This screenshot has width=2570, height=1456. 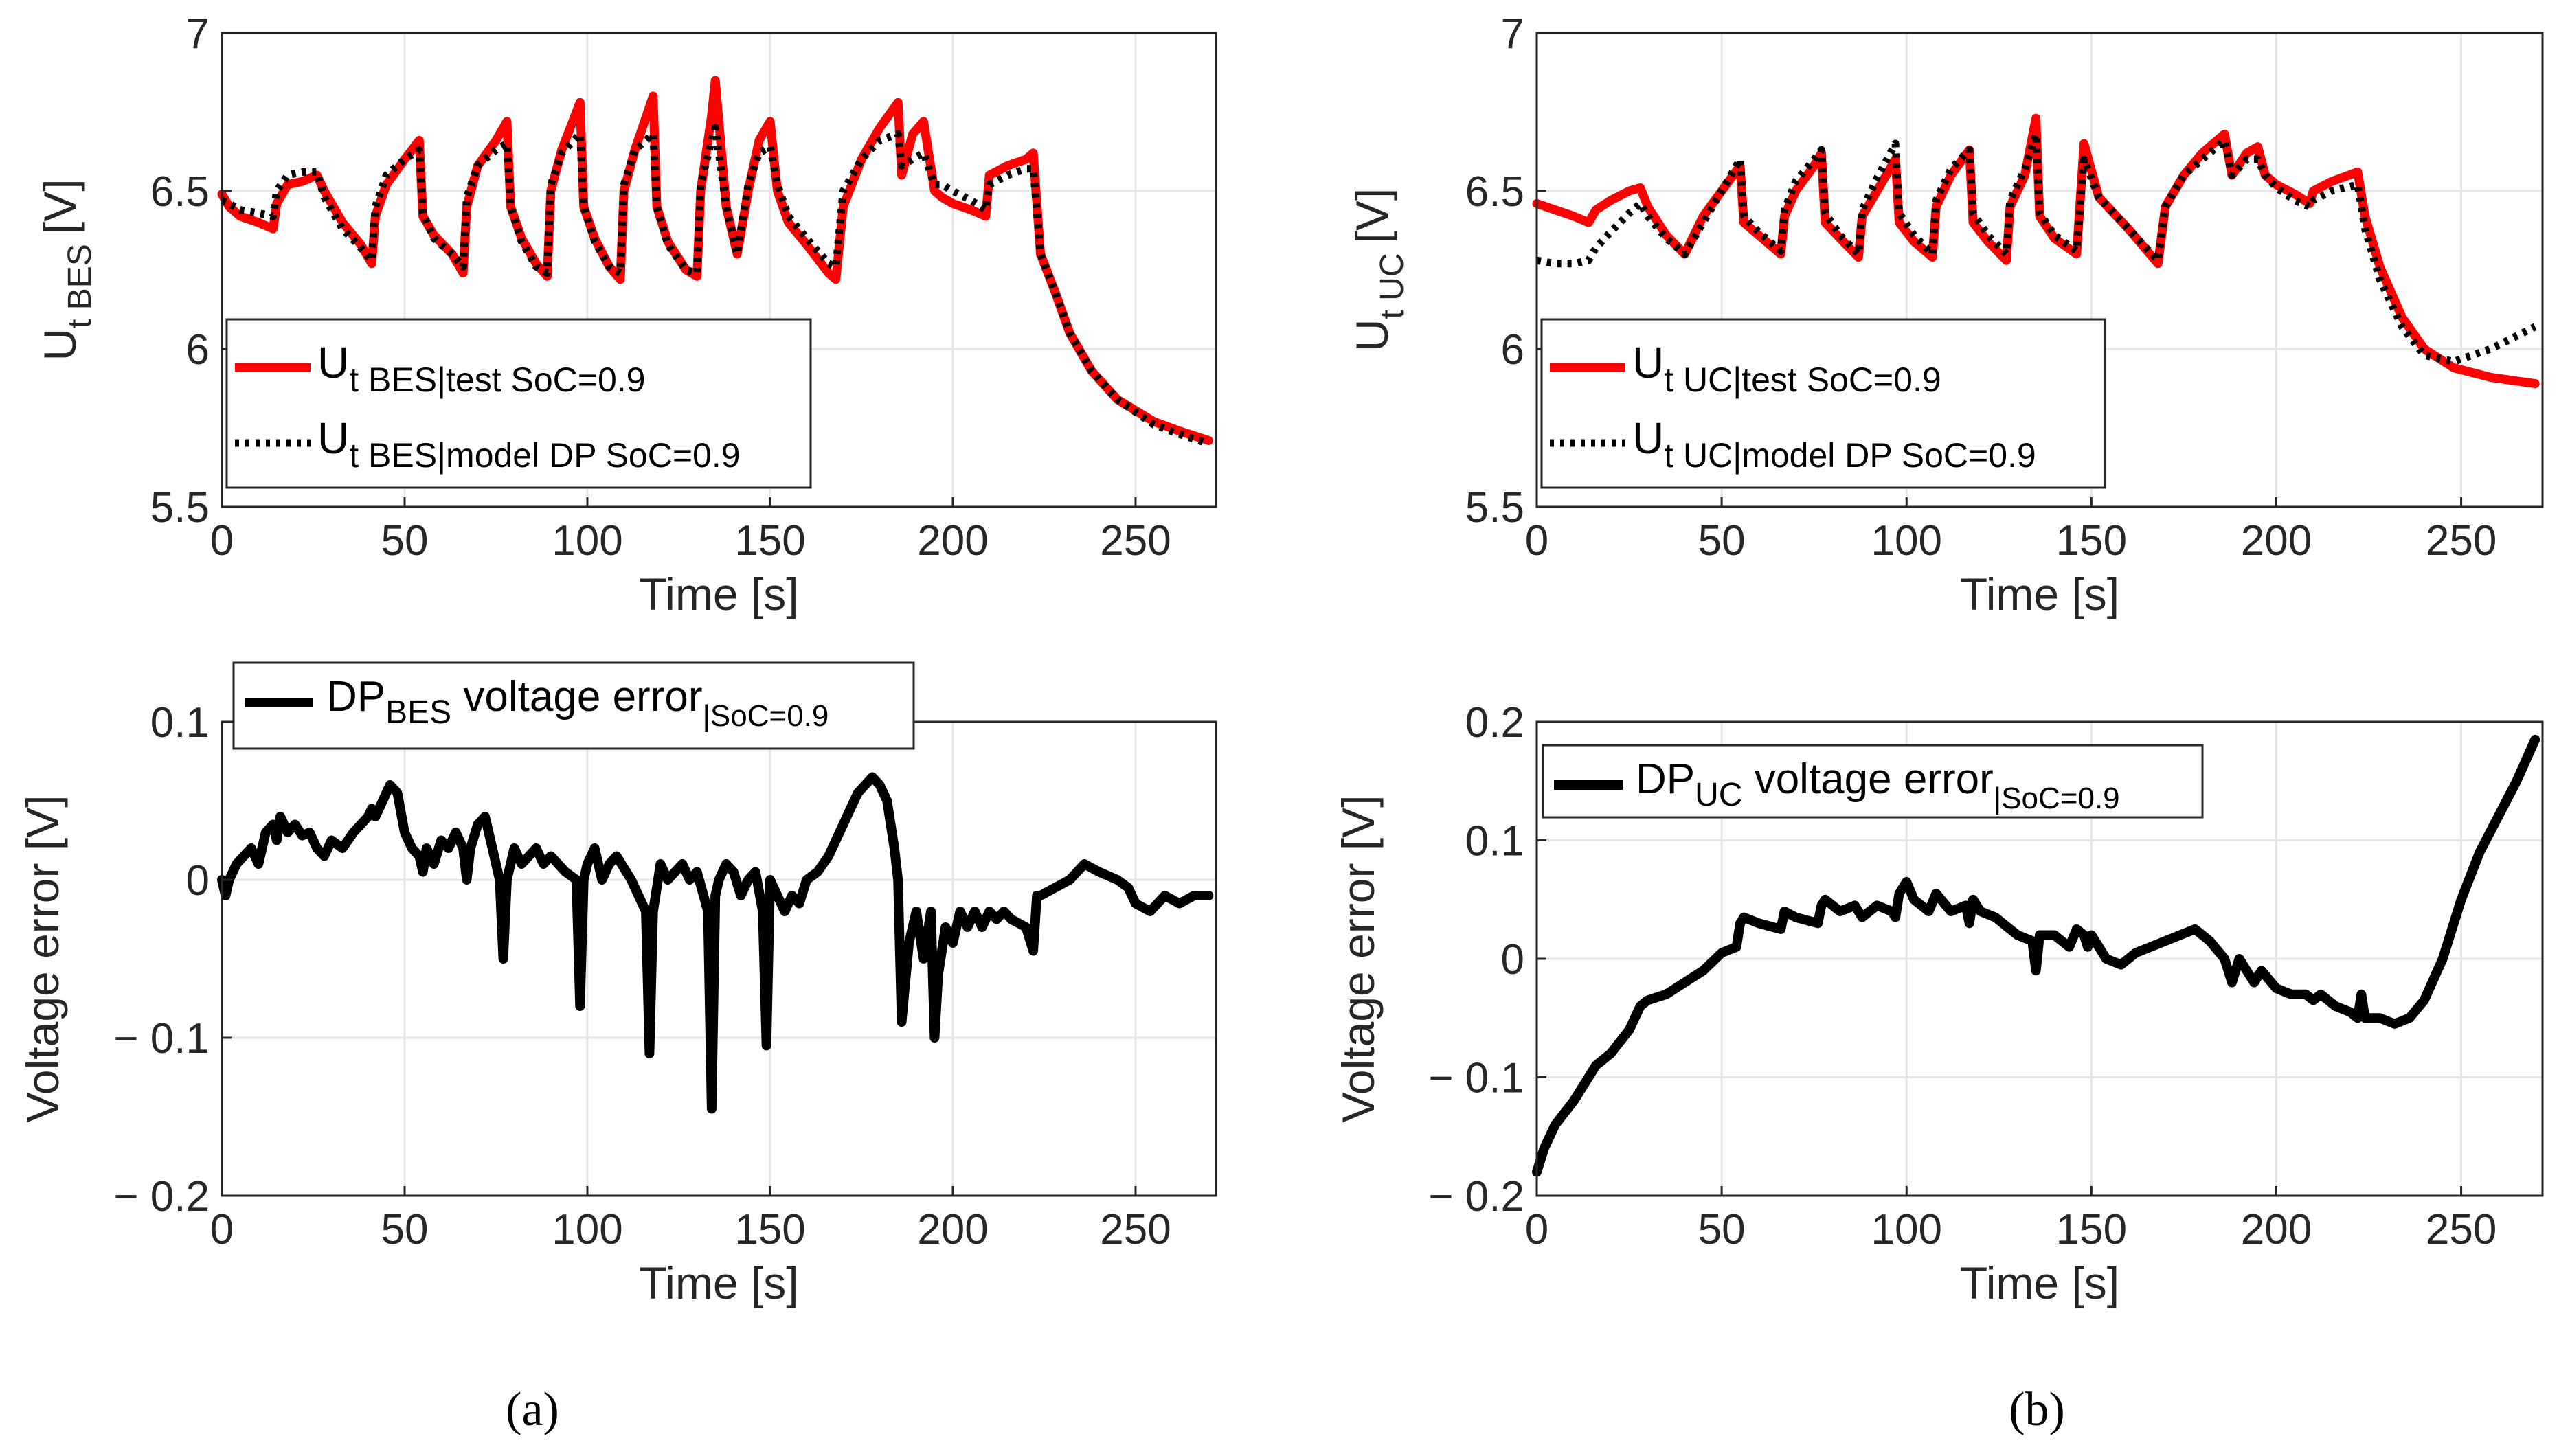 What do you see at coordinates (172, 959) in the screenshot?
I see `y-axis: − 0.2 − 0.1 0 0.1` at bounding box center [172, 959].